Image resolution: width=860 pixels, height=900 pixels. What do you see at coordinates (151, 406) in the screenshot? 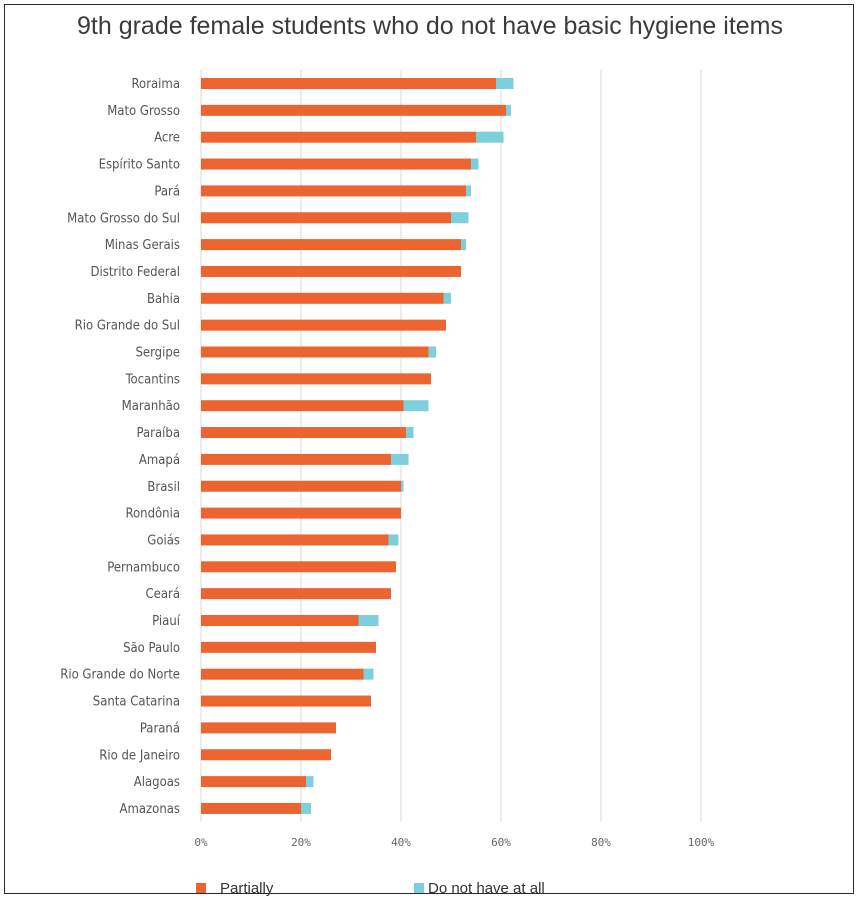
I see `category-label: Maranhão` at bounding box center [151, 406].